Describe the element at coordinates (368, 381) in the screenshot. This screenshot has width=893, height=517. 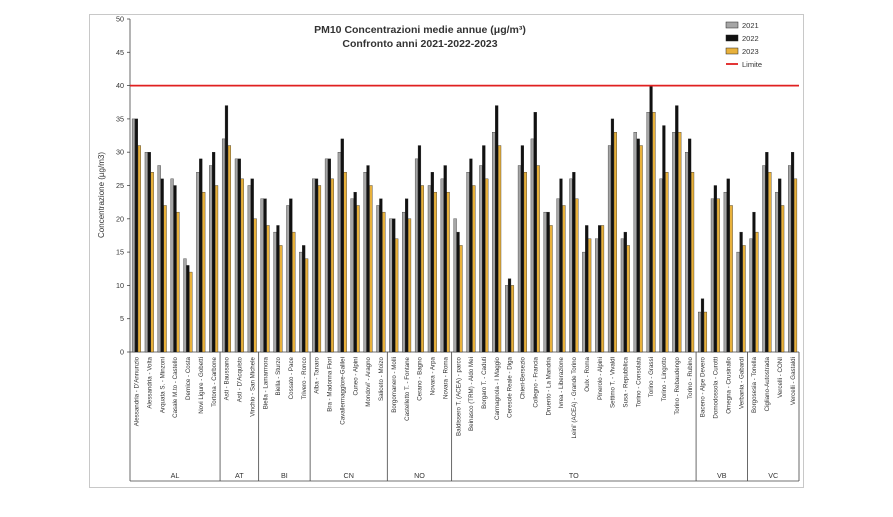
I see `station-label: Mondovi' - Aragno` at that location.